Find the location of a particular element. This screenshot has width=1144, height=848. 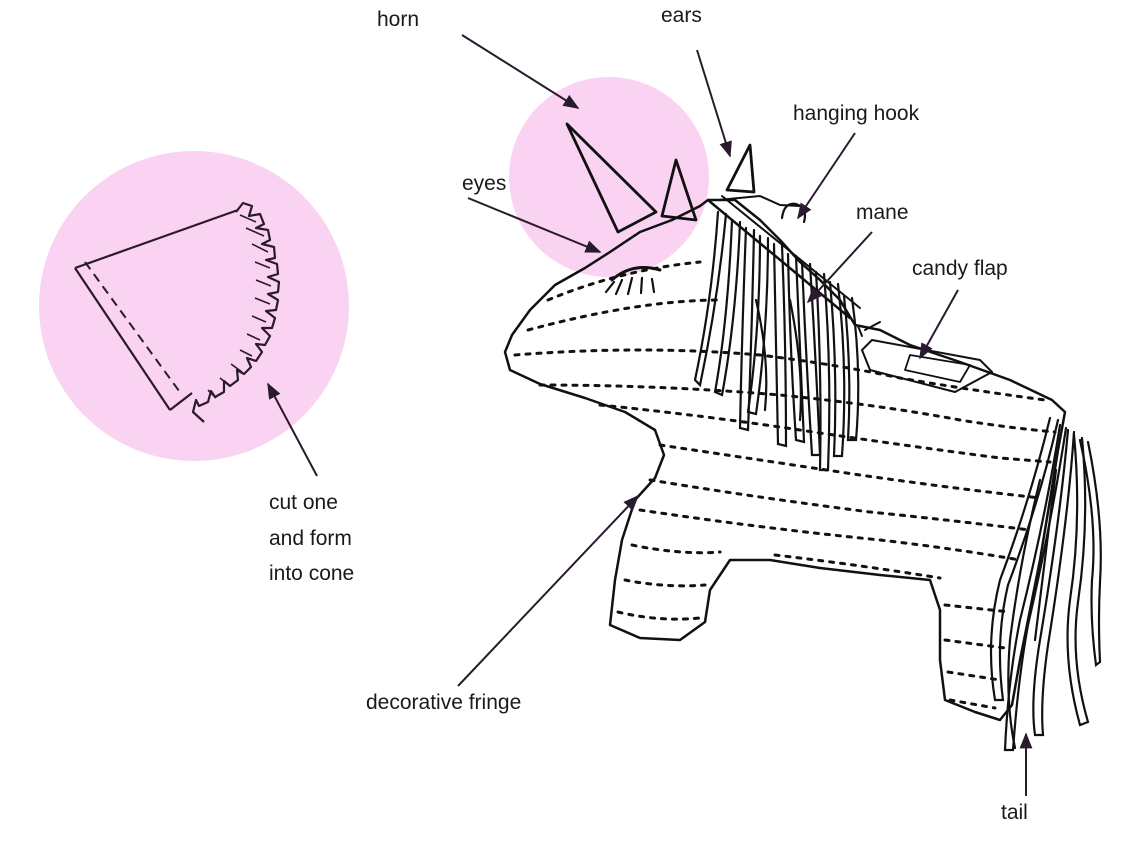

mane-label: mane is located at coordinates (882, 212).